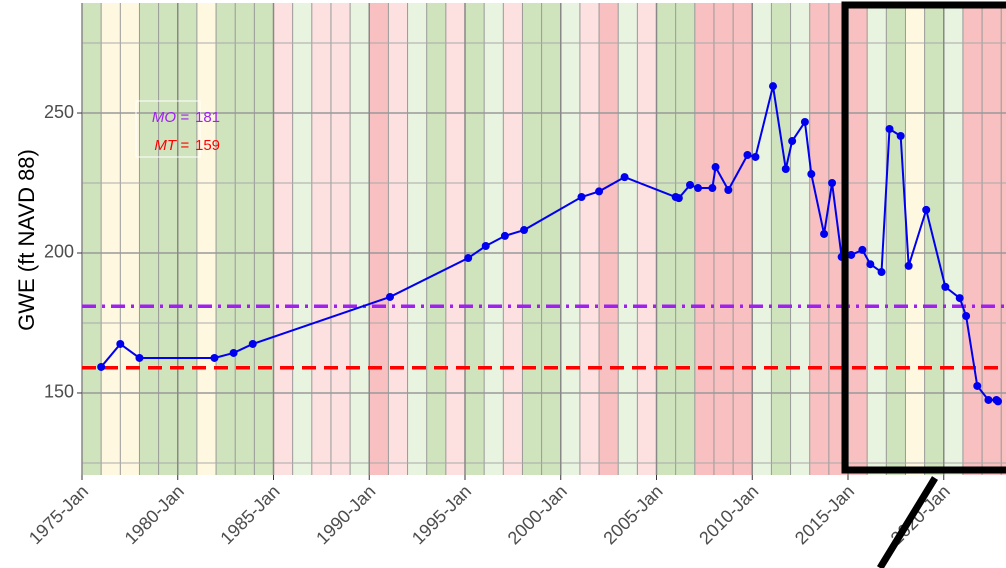 This screenshot has height=568, width=1006. Describe the element at coordinates (59, 392) in the screenshot. I see `y-tick-label: 150` at that location.